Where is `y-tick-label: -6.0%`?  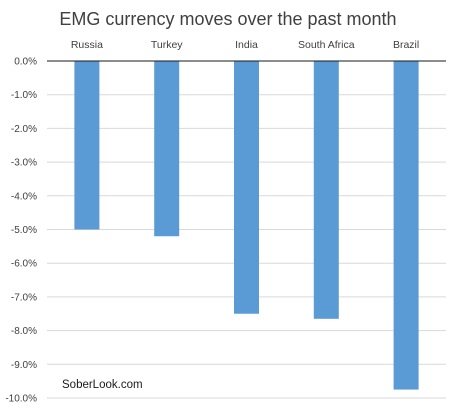
y-tick-label: -6.0% is located at coordinates (24, 264).